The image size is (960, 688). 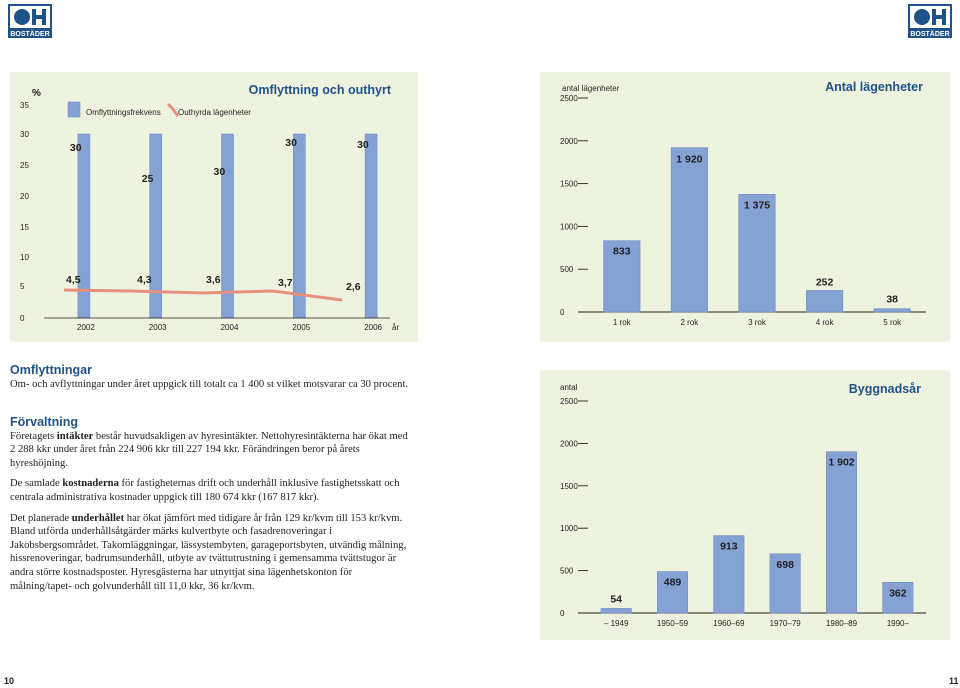 I want to click on x-tick-label: 2006, so click(x=373, y=327).